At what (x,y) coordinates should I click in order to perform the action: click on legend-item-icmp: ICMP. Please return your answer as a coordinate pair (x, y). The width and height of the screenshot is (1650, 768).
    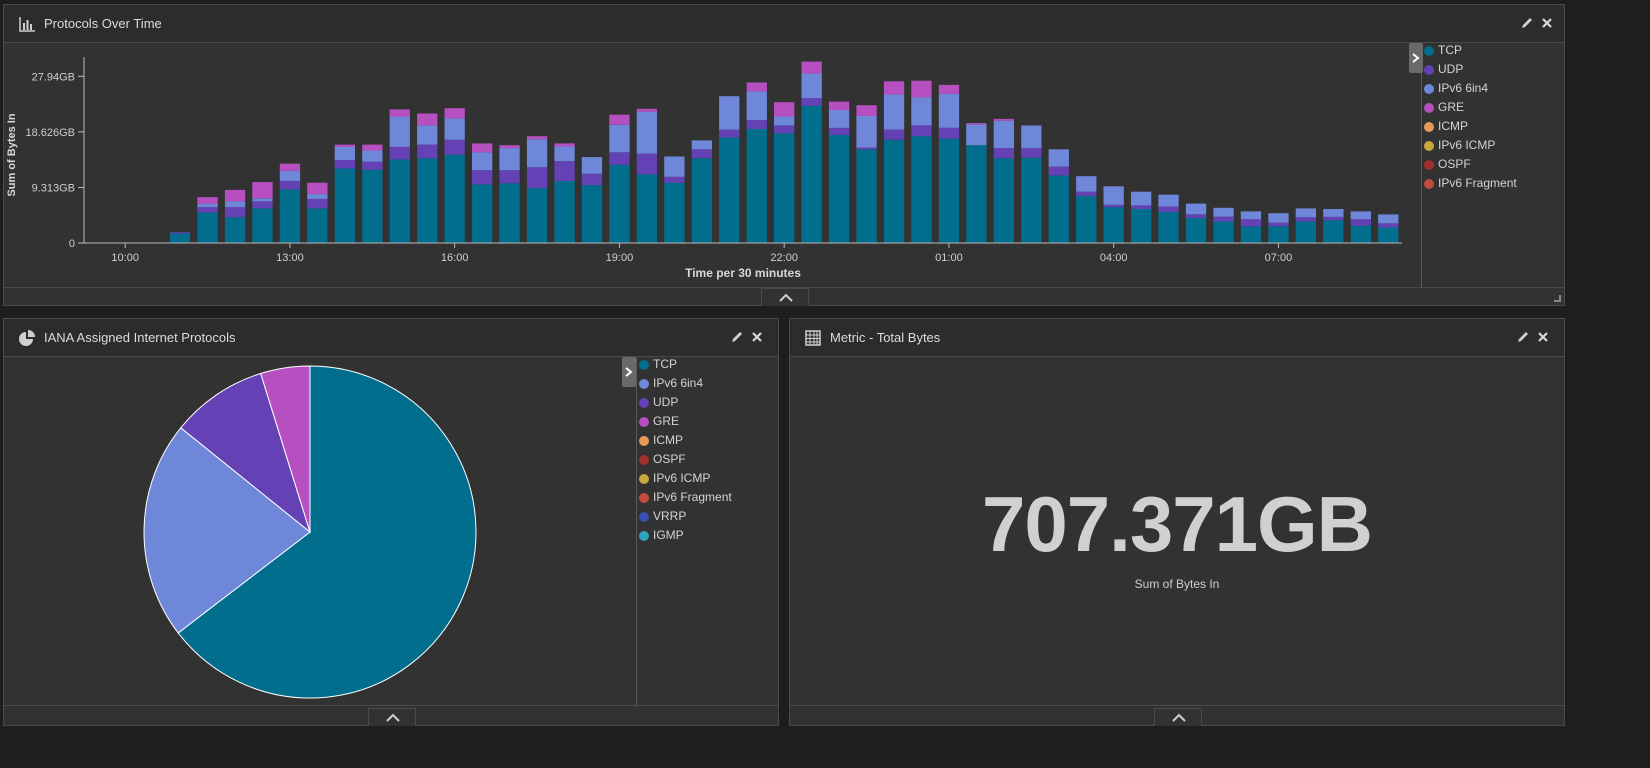
    Looking at the image, I should click on (1469, 126).